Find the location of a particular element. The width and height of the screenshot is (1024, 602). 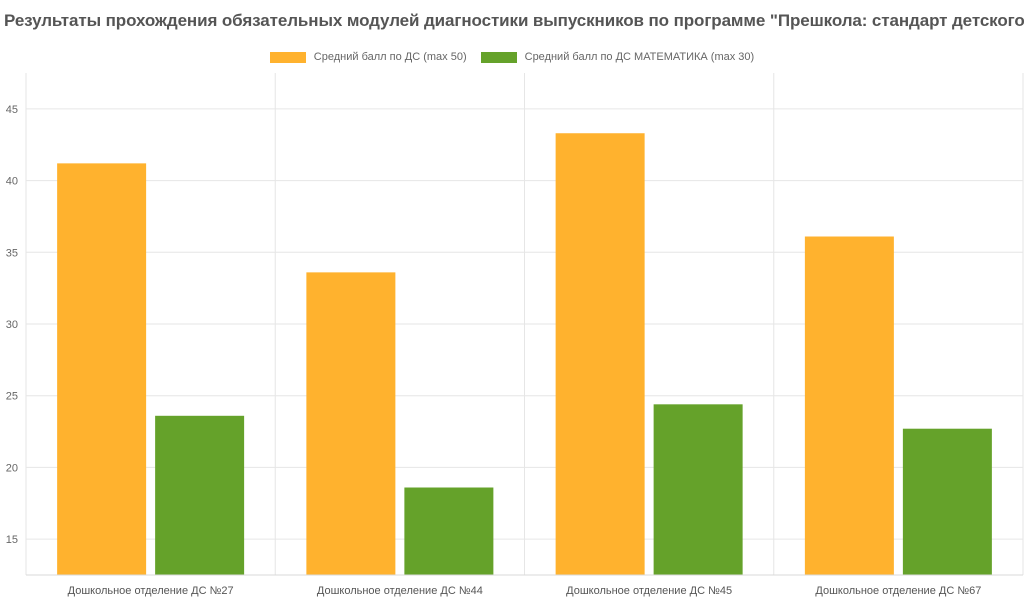

x-tick-label: Дошкольное отделение ДС №67 is located at coordinates (898, 591).